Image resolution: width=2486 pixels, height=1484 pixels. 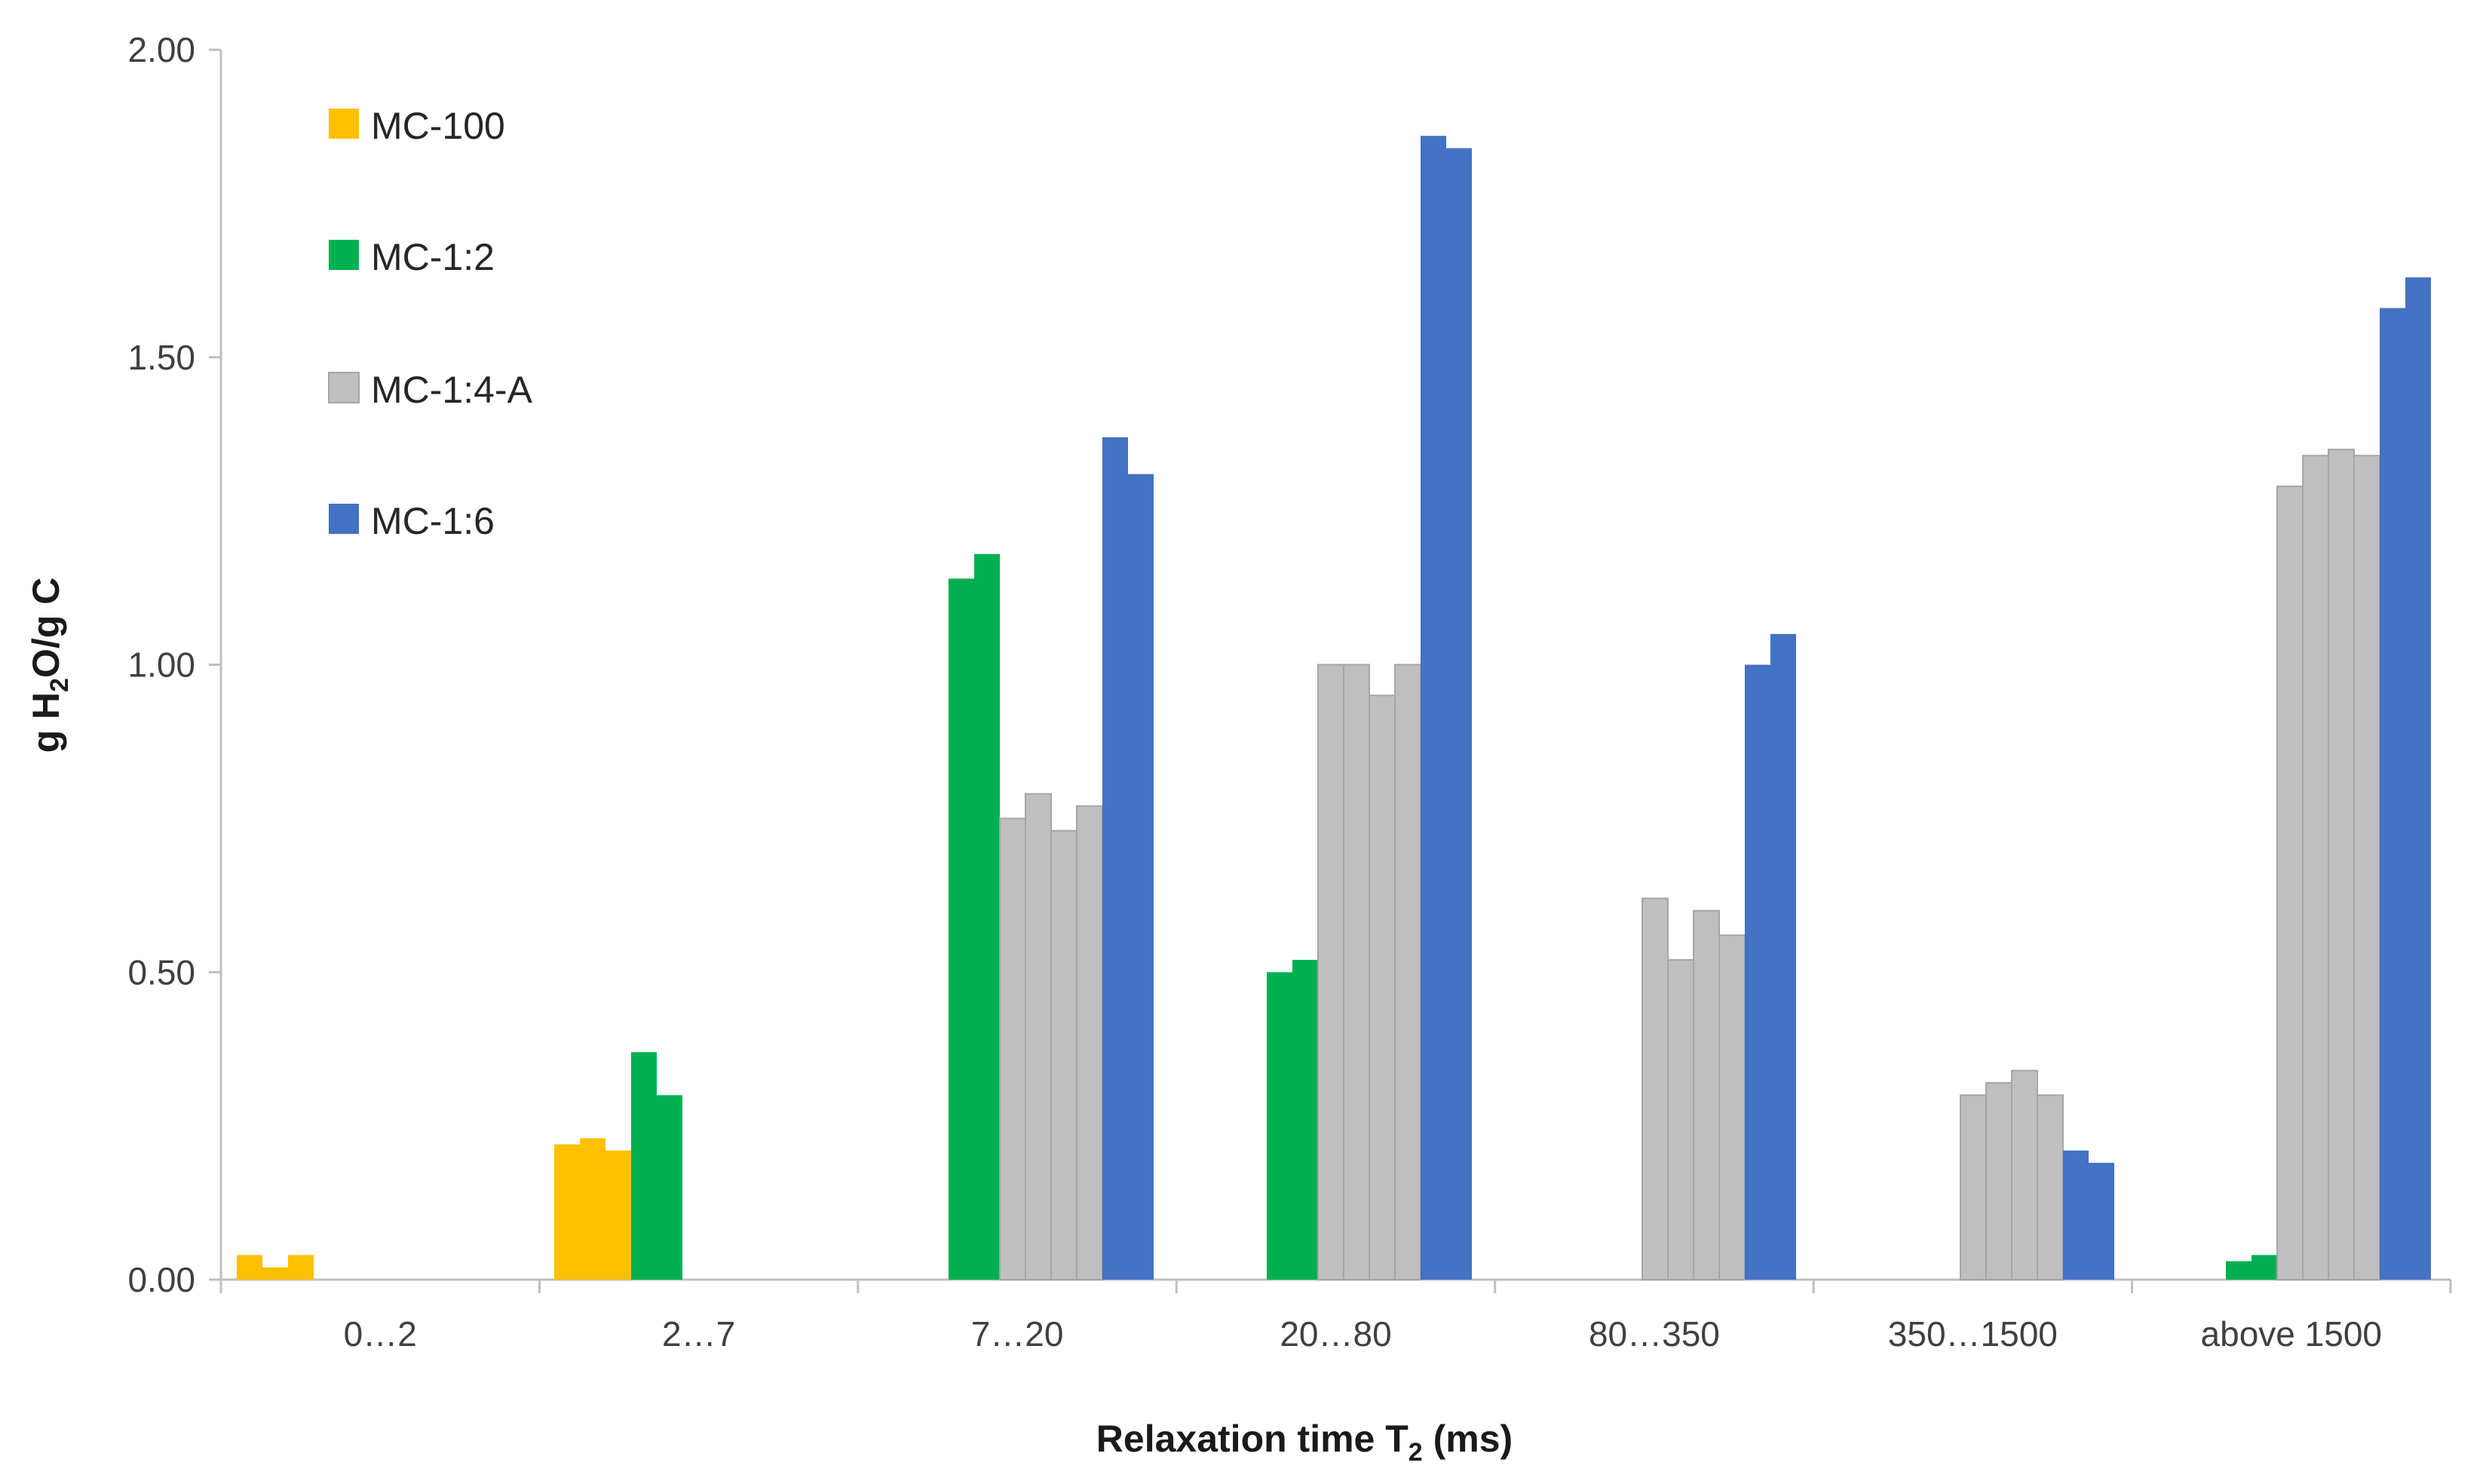 I want to click on legend-label: MC-100, so click(x=438, y=126).